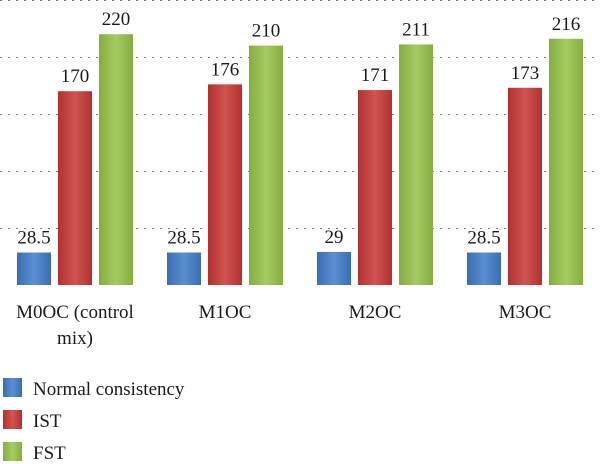  Describe the element at coordinates (375, 75) in the screenshot. I see `data-label-2-1: 171` at that location.